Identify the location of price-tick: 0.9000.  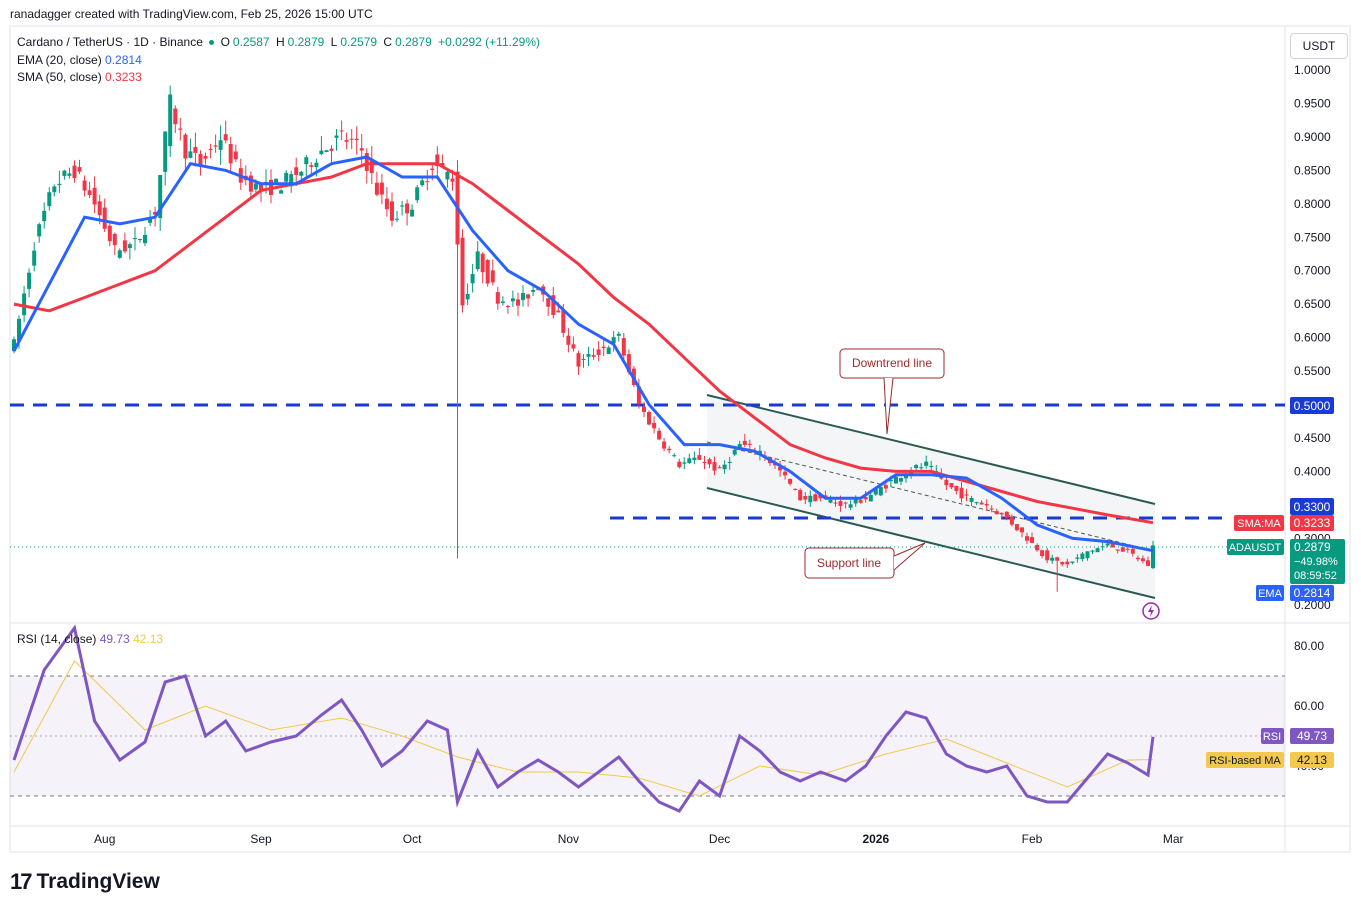
(1312, 137).